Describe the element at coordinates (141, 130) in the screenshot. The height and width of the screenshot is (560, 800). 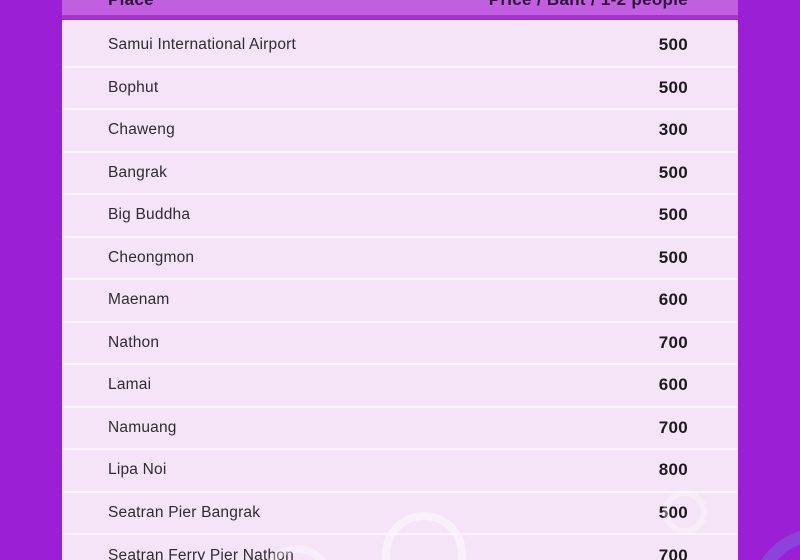
I see `place-cell: Chaweng` at that location.